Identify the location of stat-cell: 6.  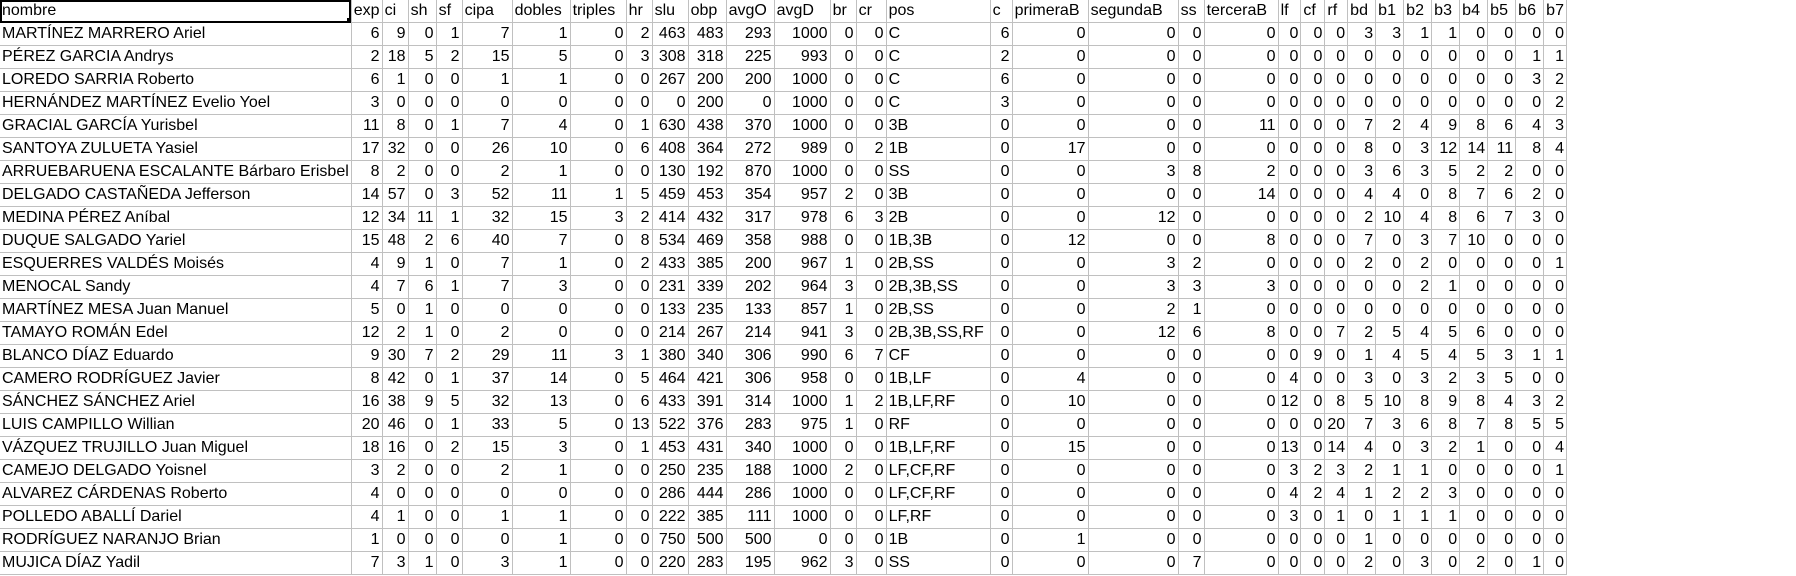
(1001, 34).